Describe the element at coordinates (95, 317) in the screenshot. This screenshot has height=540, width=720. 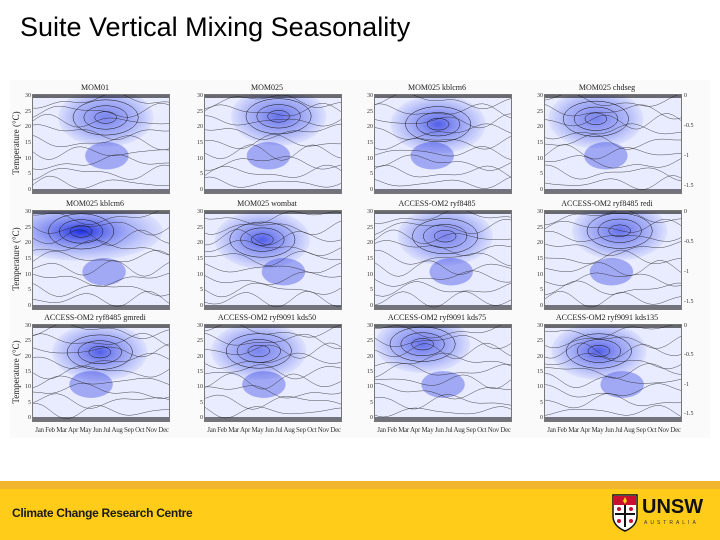
I see `panel-title: ACCESS-OM2 ryf8485 gmredi` at that location.